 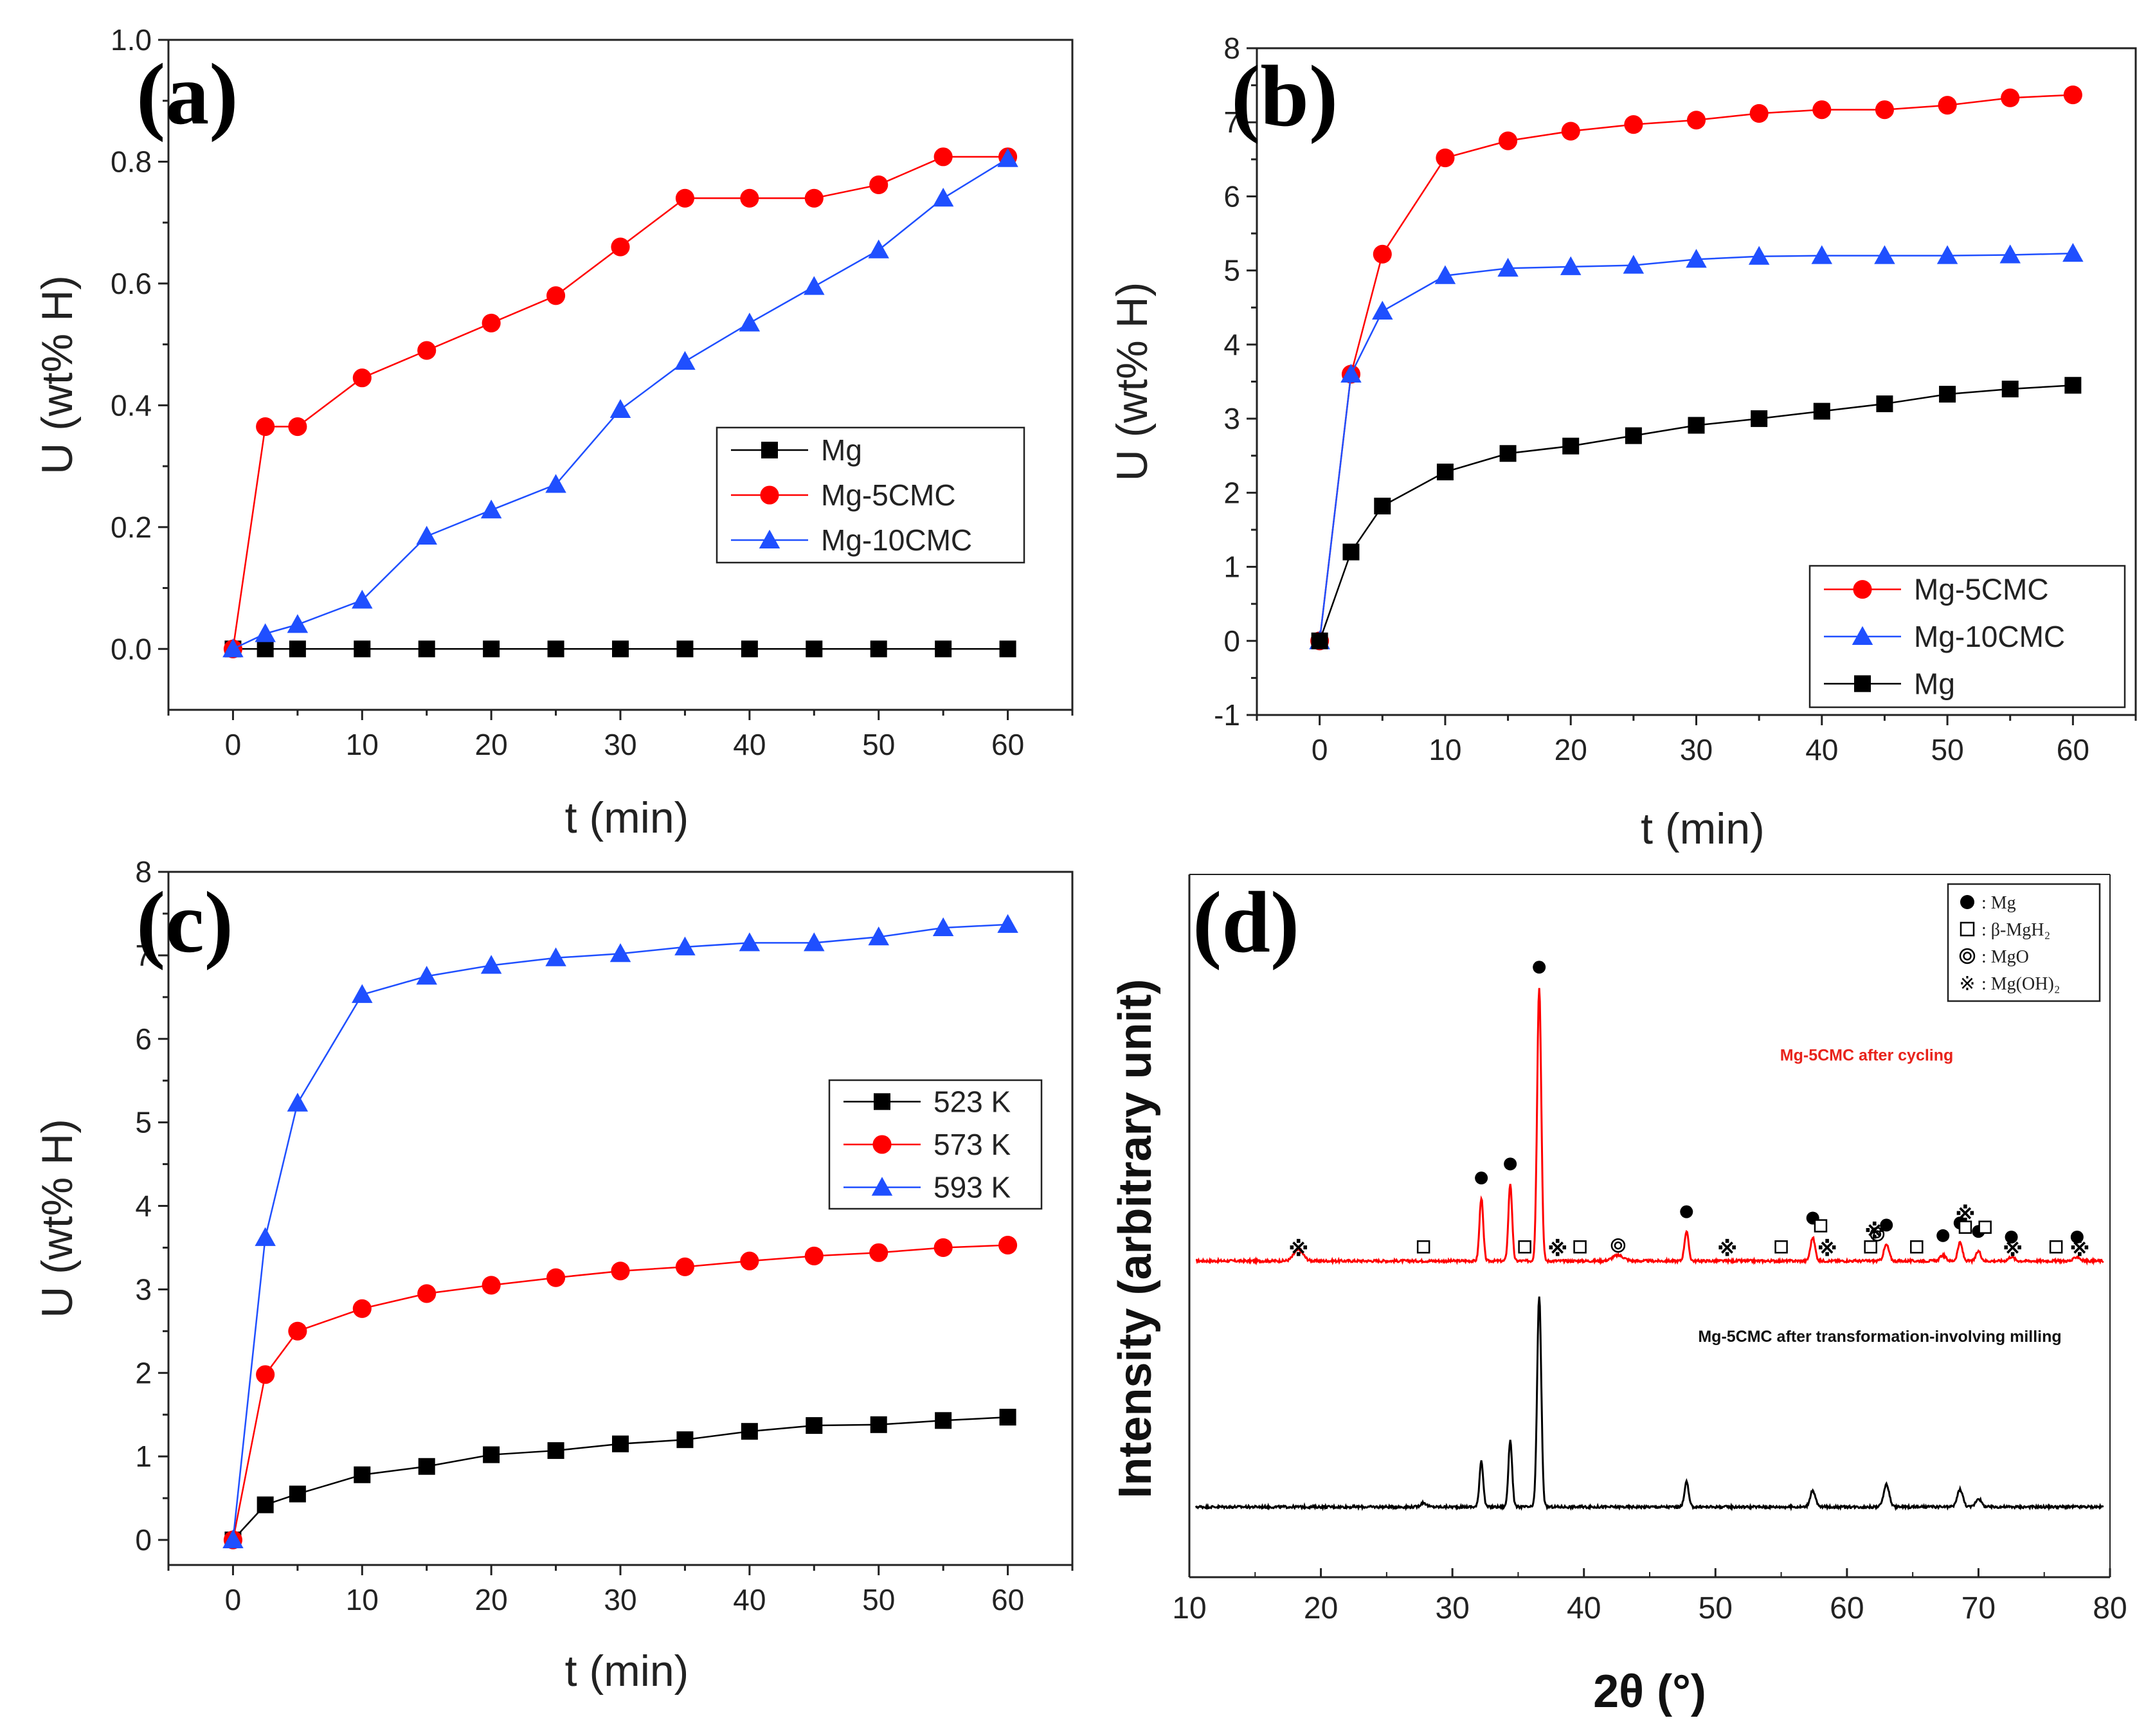 What do you see at coordinates (1696, 749) in the screenshot?
I see `x-tick-label: 30` at bounding box center [1696, 749].